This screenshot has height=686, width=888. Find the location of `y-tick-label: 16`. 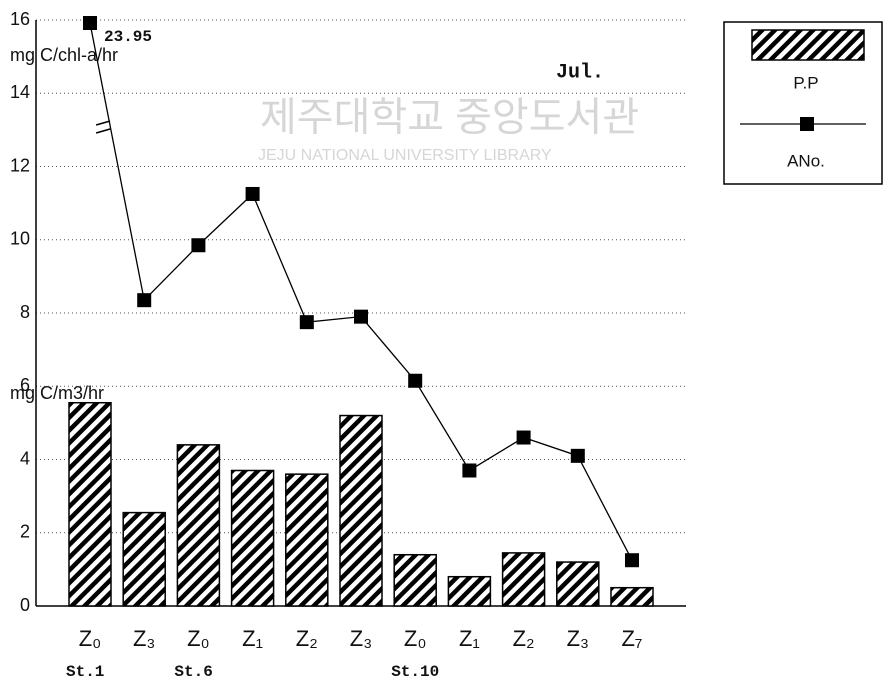

y-tick-label: 16 is located at coordinates (20, 19).